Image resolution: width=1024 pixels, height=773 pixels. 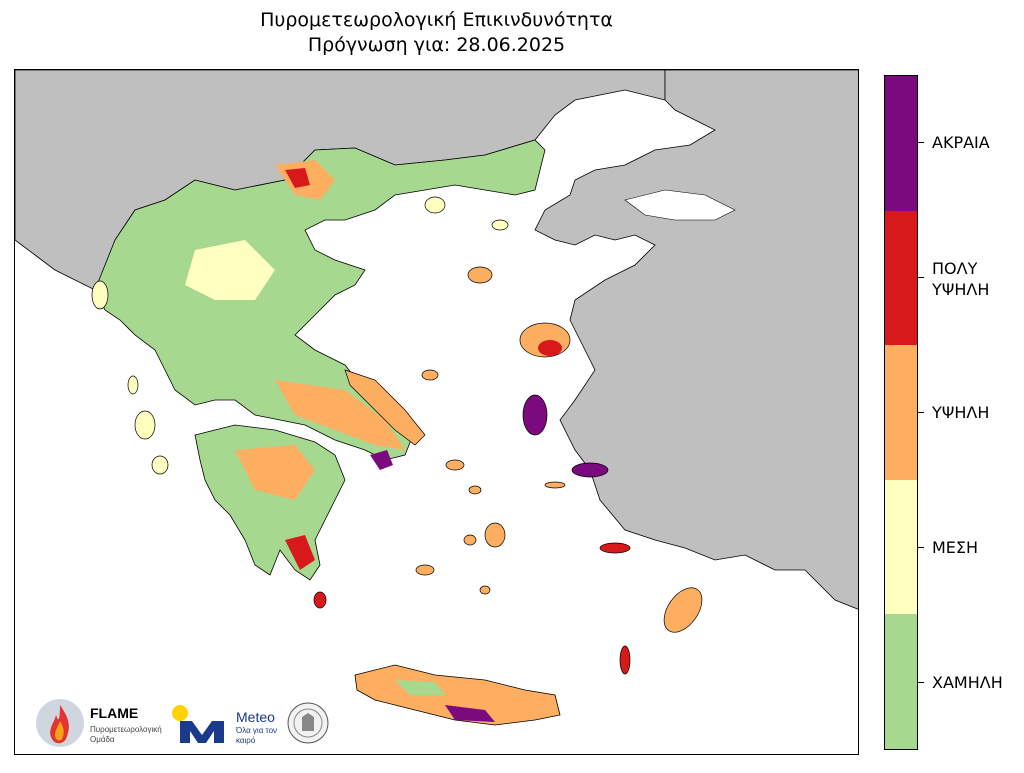 What do you see at coordinates (495, 535) in the screenshot?
I see `naxos` at bounding box center [495, 535].